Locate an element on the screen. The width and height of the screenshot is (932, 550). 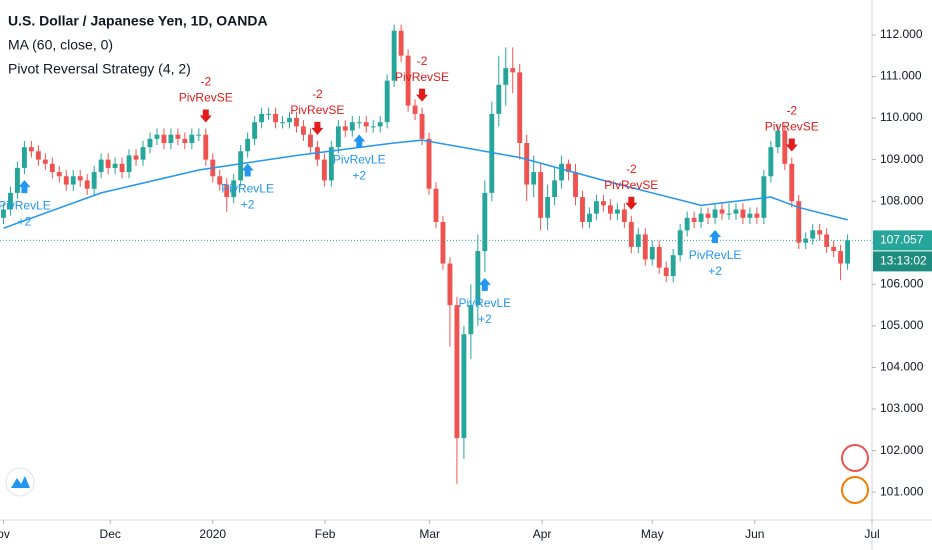
logo-icon is located at coordinates (20, 482).